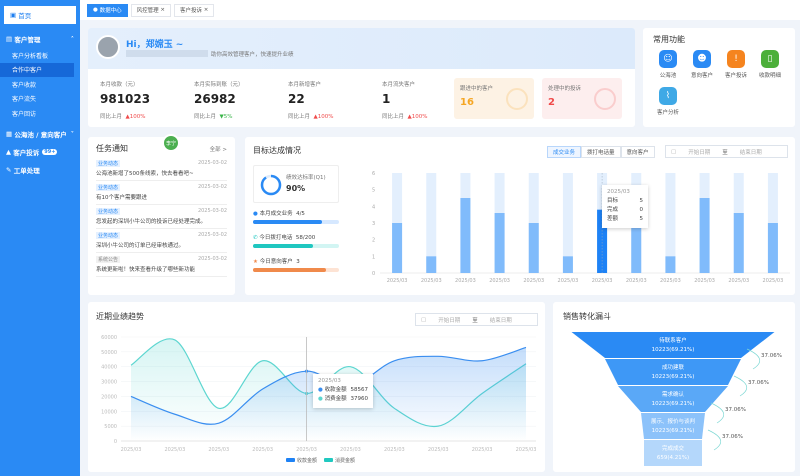 The height and width of the screenshot is (476, 800). What do you see at coordinates (40, 134) in the screenshot?
I see `sidebar-group-pool: ▦ 公海池 / 意向客户 ˅` at bounding box center [40, 134].